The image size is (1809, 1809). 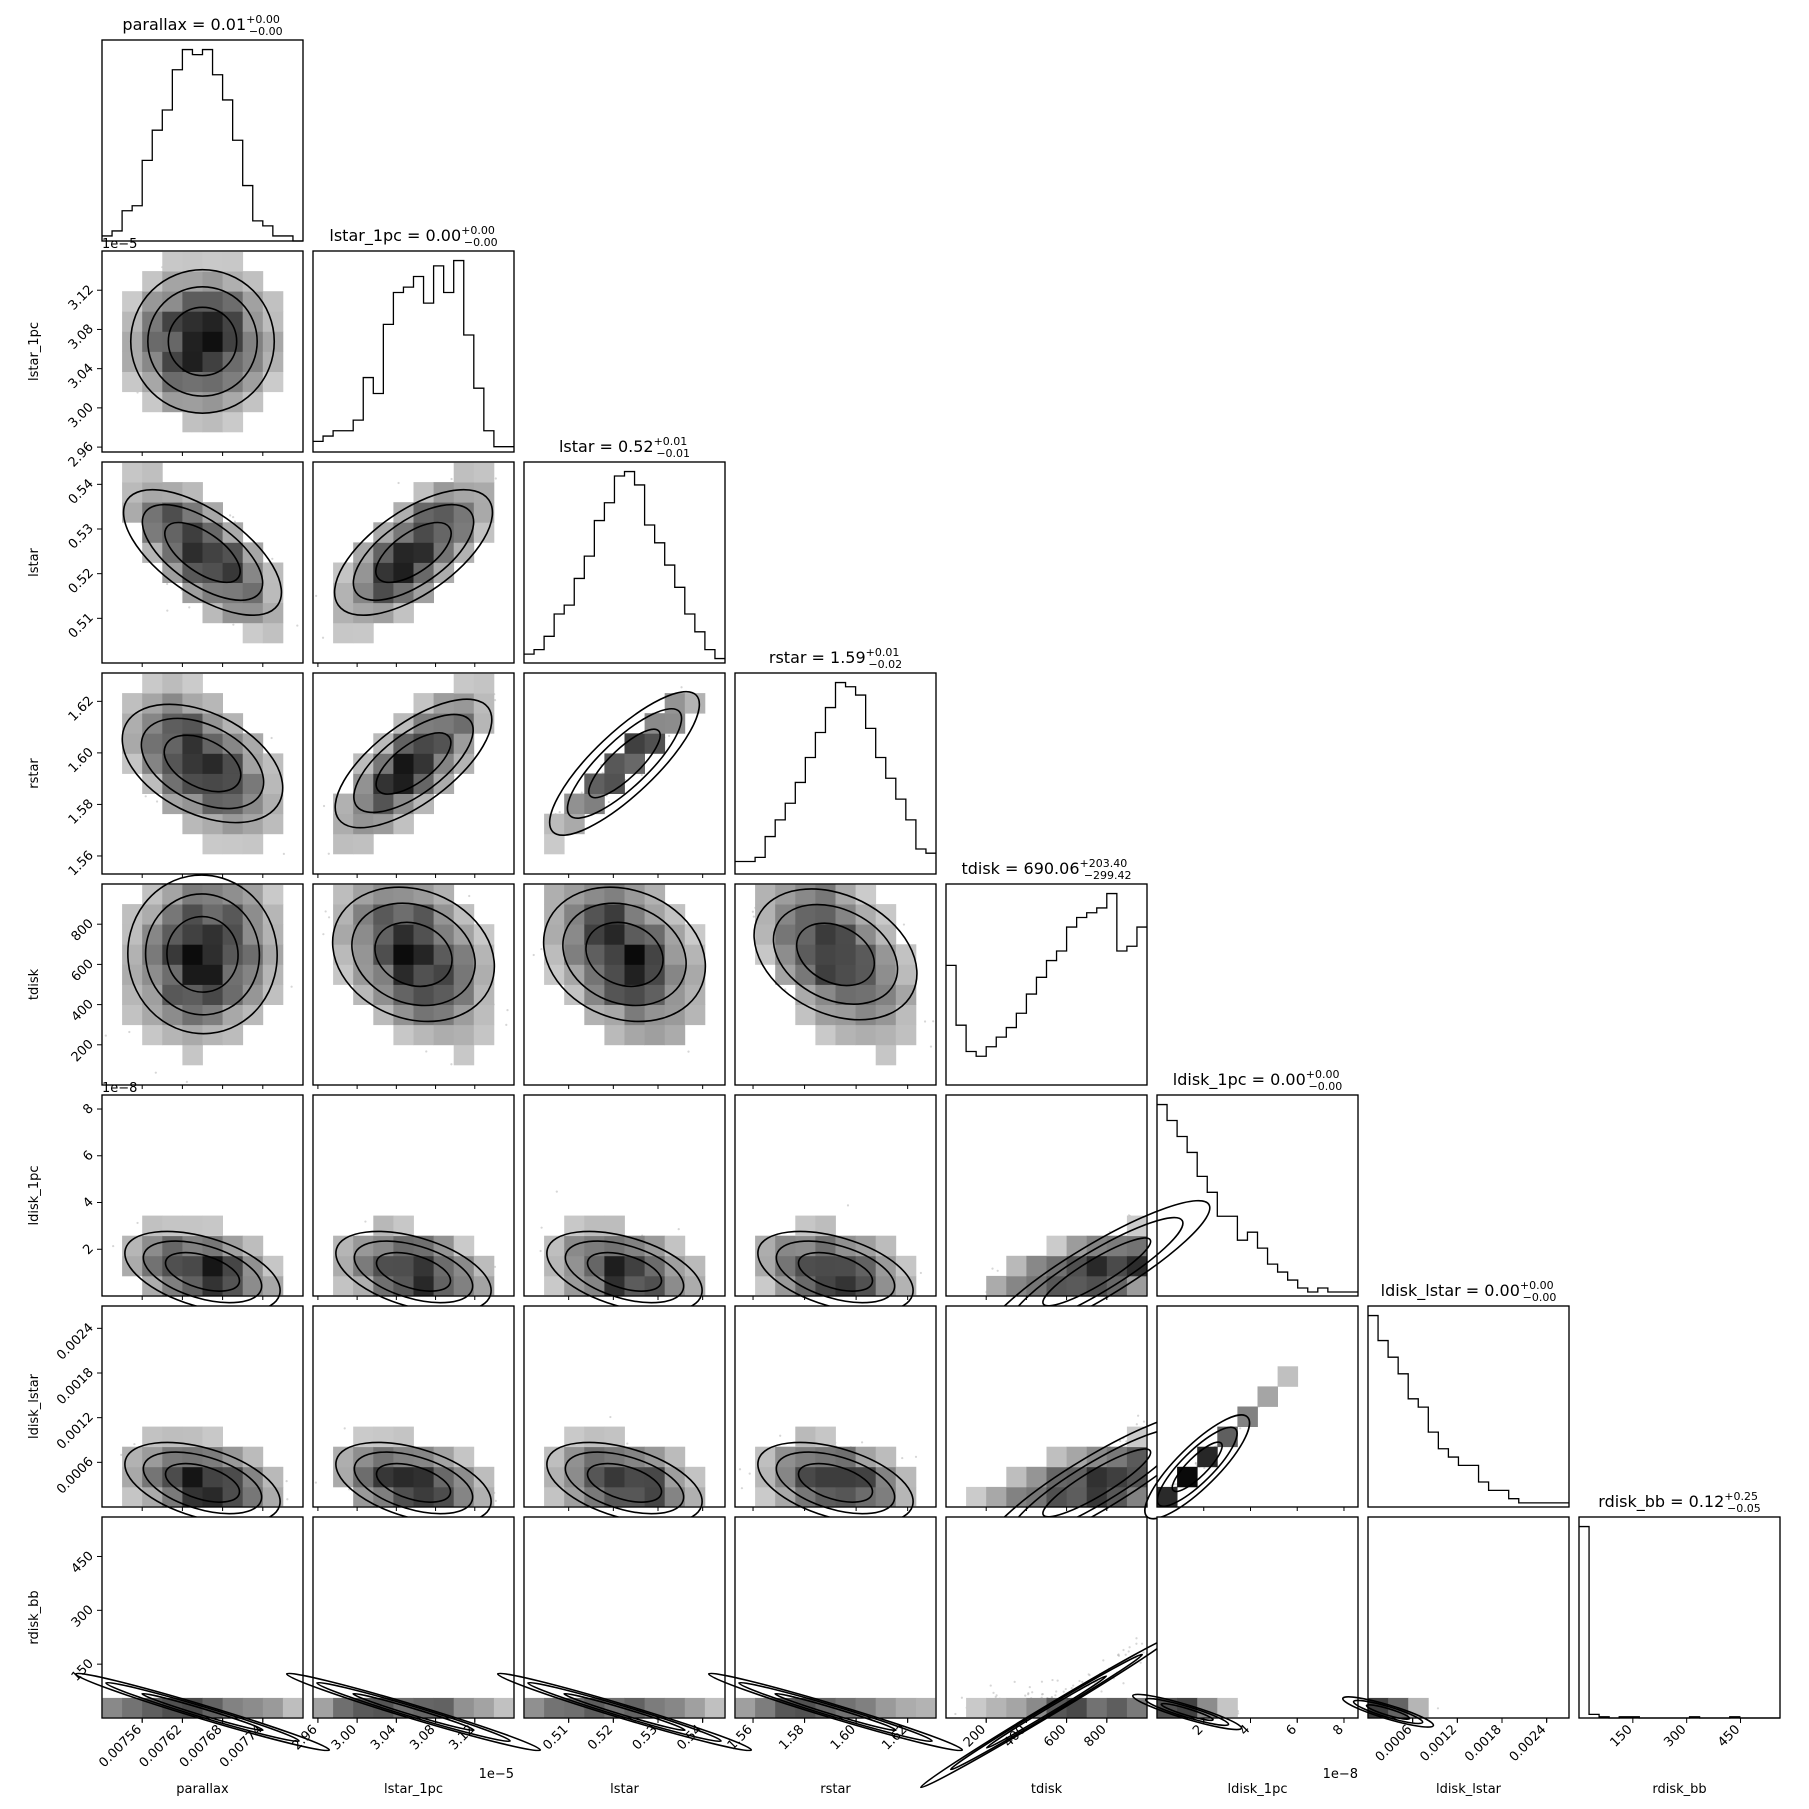 I want to click on panel-ldisk_1pc-vs-ldisk_lstar, so click(x=1251, y=1412).